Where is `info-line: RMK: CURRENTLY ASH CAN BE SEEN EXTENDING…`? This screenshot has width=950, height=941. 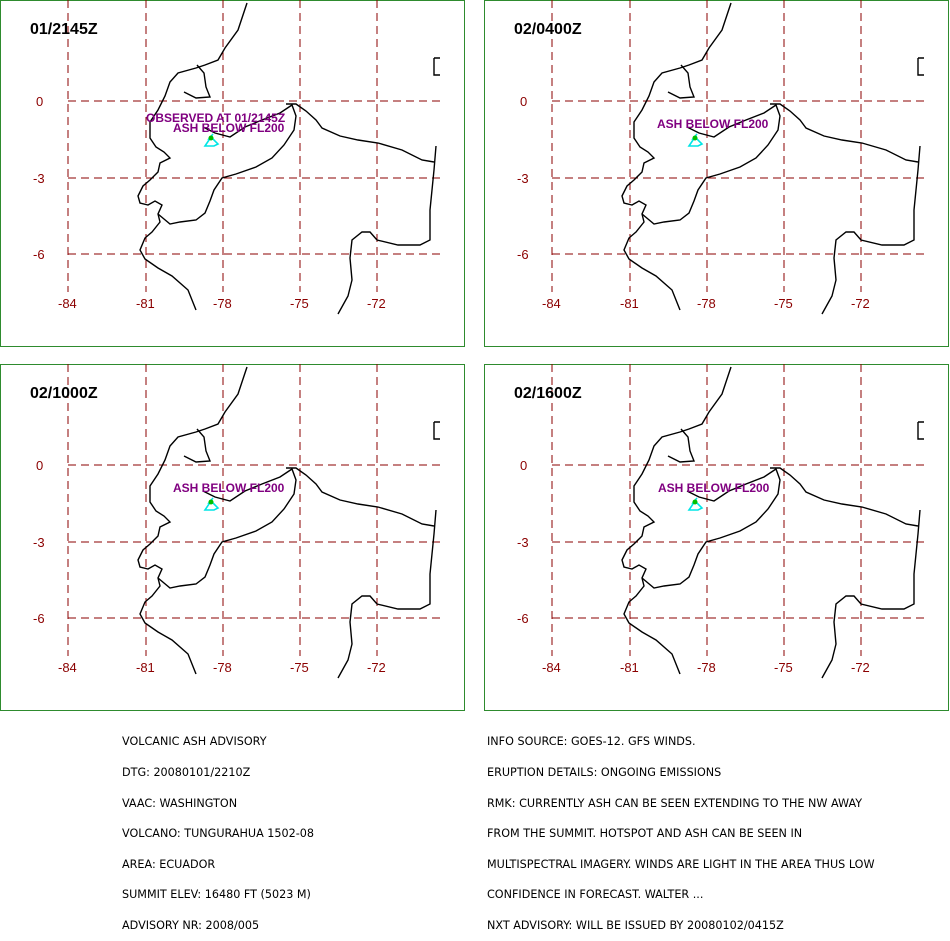
info-line: RMK: CURRENTLY ASH CAN BE SEEN EXTENDING… is located at coordinates (675, 803).